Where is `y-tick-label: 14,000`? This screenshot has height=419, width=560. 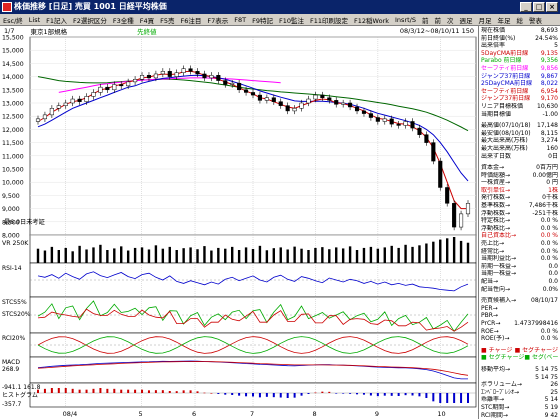
y-tick-label: 14,000 is located at coordinates (13, 77).